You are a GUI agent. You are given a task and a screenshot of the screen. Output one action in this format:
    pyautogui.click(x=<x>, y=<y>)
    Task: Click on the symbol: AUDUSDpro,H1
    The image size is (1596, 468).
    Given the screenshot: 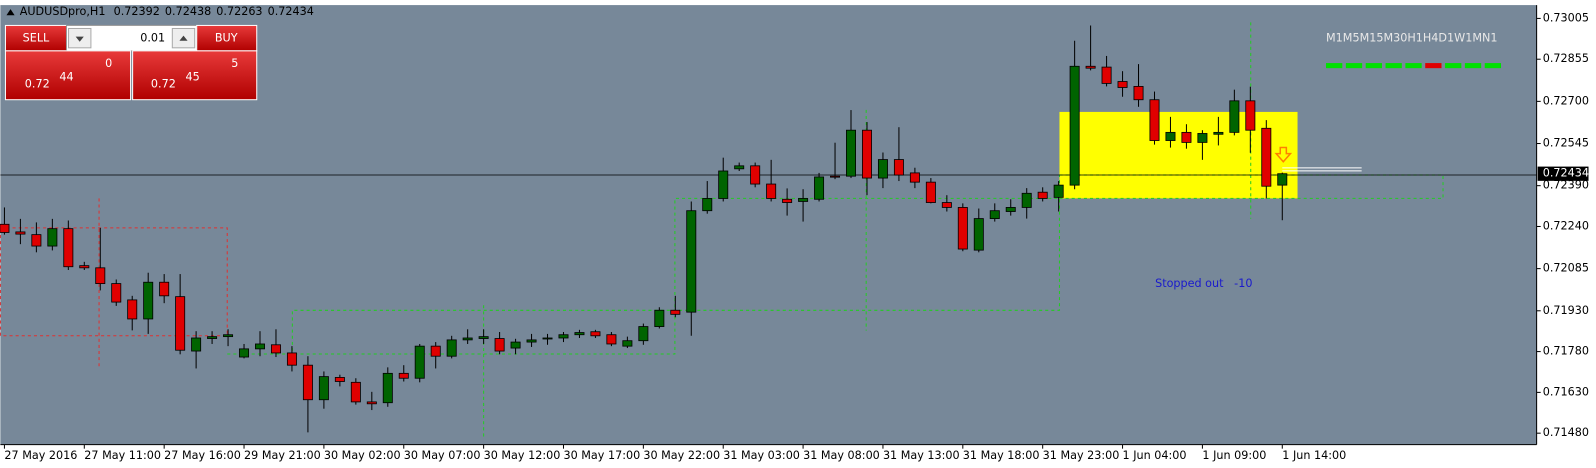 What is the action you would take?
    pyautogui.click(x=63, y=11)
    